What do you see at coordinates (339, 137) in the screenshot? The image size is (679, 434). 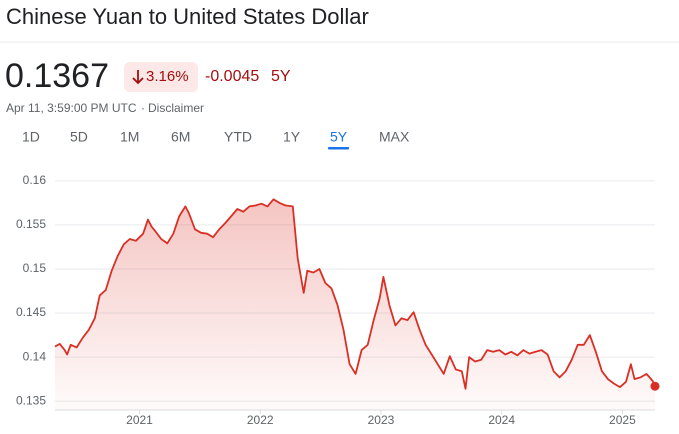 I see `range-tab: 5Y` at bounding box center [339, 137].